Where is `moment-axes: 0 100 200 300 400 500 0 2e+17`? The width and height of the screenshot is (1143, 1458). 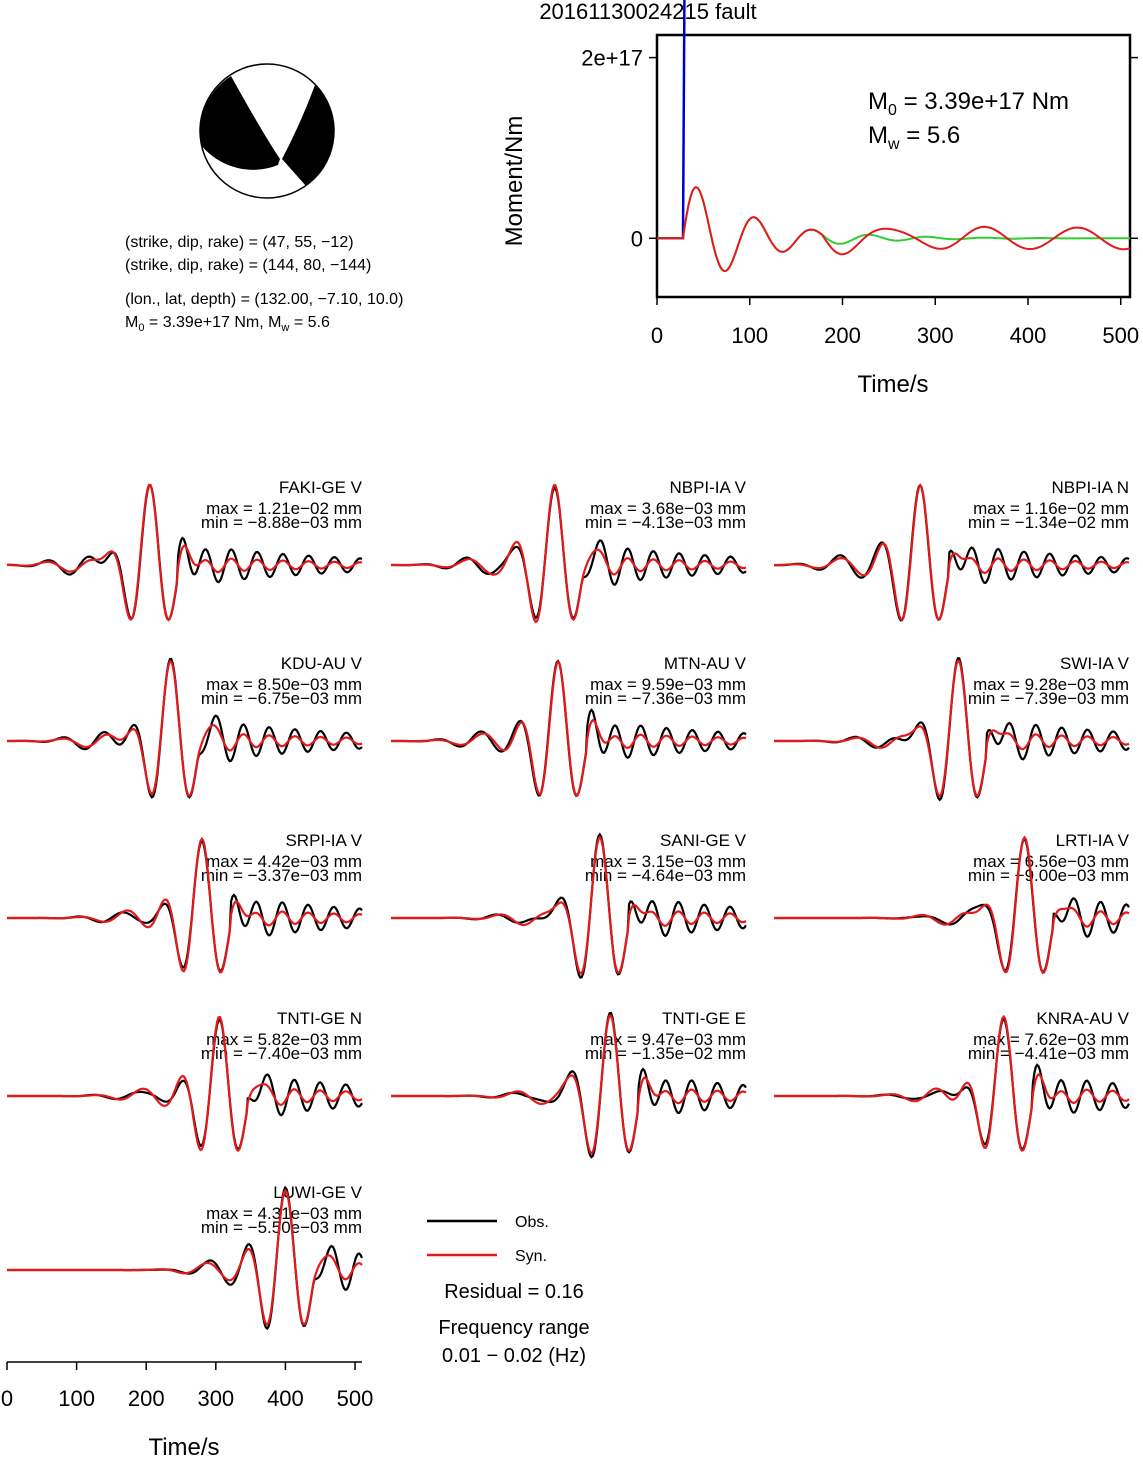 moment-axes: 0 100 200 300 400 500 0 2e+17 is located at coordinates (860, 197).